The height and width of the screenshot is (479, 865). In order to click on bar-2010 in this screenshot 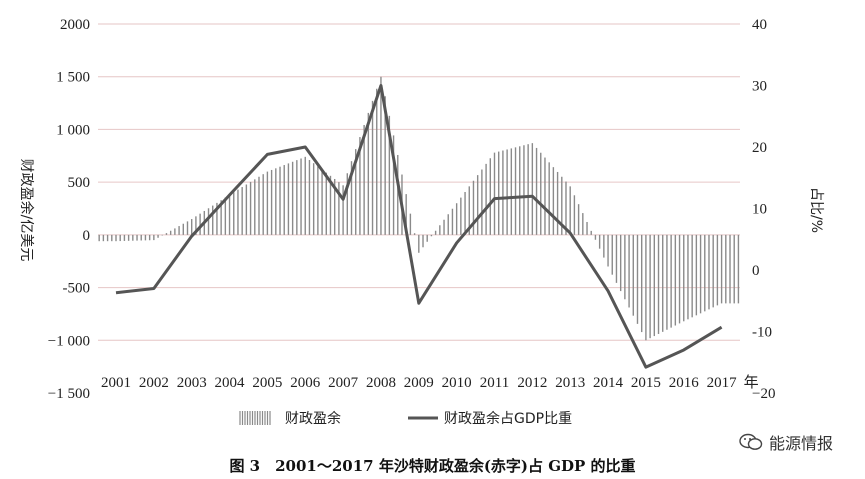, I will do `click(457, 207)`.